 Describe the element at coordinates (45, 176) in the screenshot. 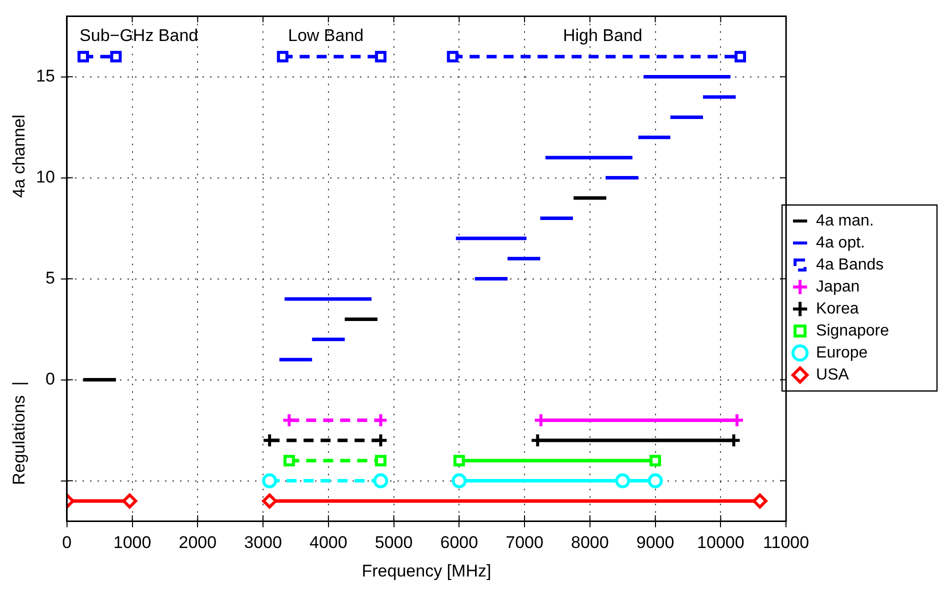

I see `y-tick-label: 10` at that location.